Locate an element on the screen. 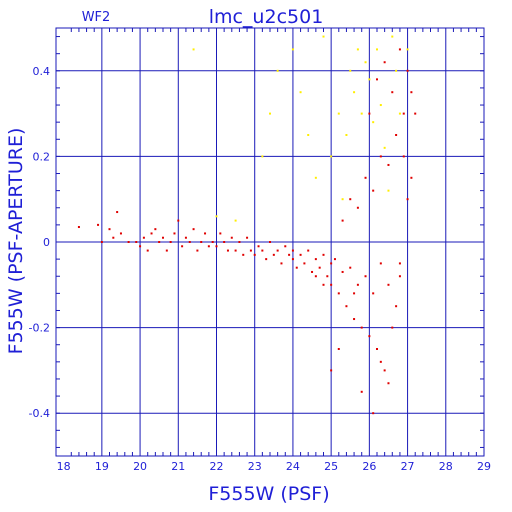  x-tick-label: 29 is located at coordinates (484, 466).